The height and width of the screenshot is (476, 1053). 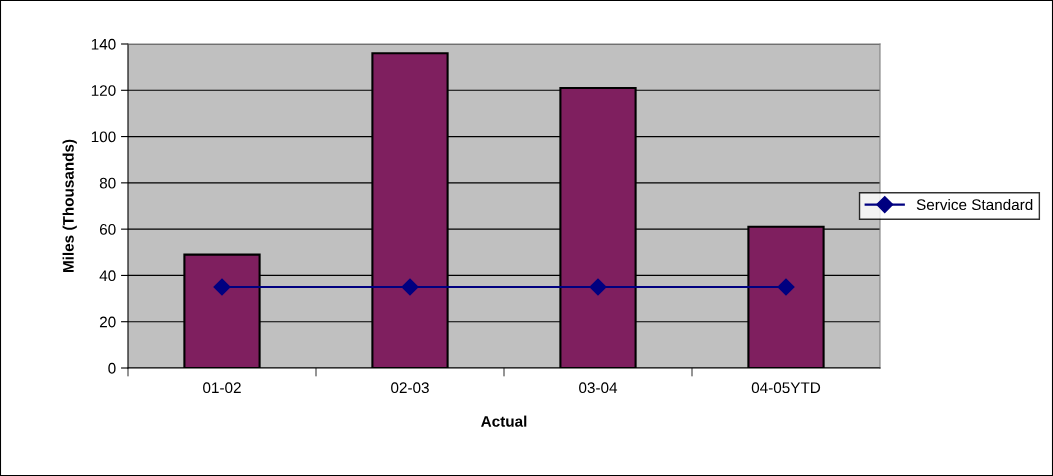 I want to click on x-tick-label: 02-03, so click(x=410, y=388).